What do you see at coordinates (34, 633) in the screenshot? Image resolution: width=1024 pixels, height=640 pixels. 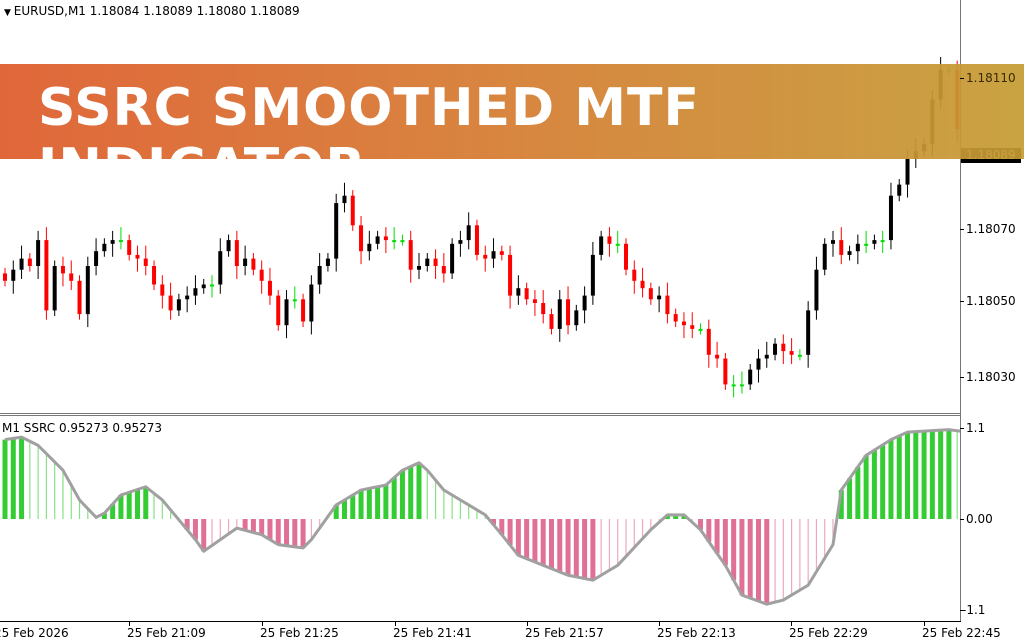 I see `time-label: 25 Feb 2026` at bounding box center [34, 633].